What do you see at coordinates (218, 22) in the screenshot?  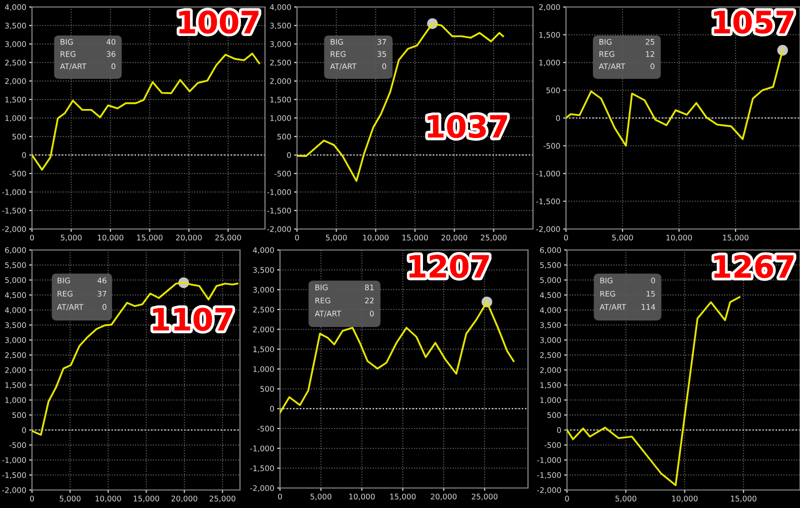 I see `chart-title: 1007` at bounding box center [218, 22].